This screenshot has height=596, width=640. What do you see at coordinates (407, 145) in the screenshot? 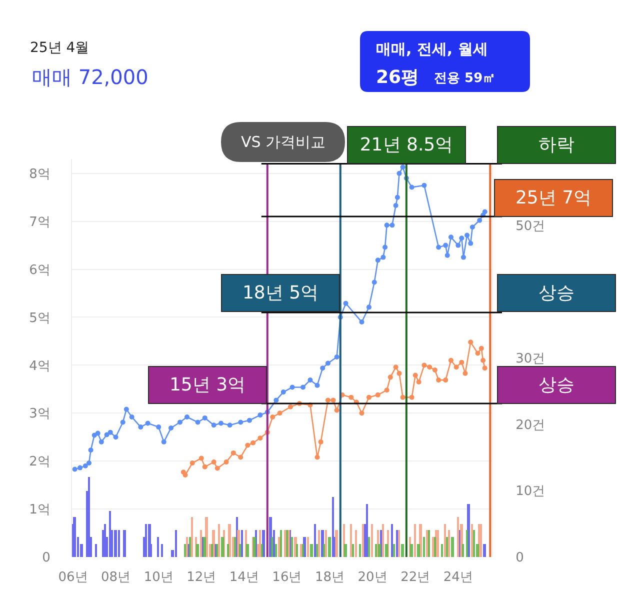
I see `ref-line-label: 21년 8.5억` at bounding box center [407, 145].